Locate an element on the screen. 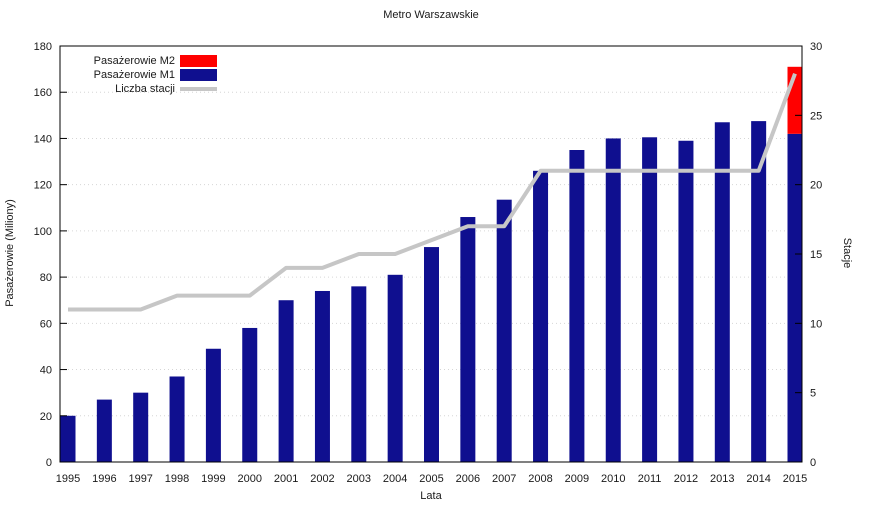 The height and width of the screenshot is (512, 874). left-tick-label: 120 is located at coordinates (43, 186).